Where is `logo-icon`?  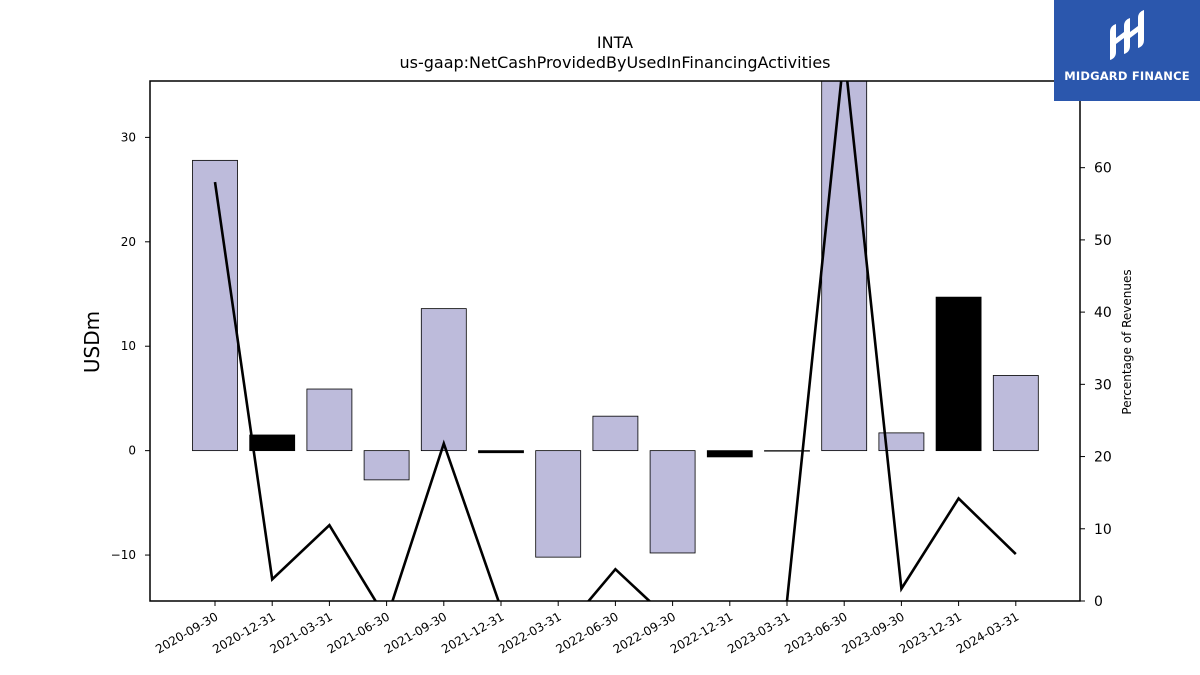
logo-icon is located at coordinates (1127, 35).